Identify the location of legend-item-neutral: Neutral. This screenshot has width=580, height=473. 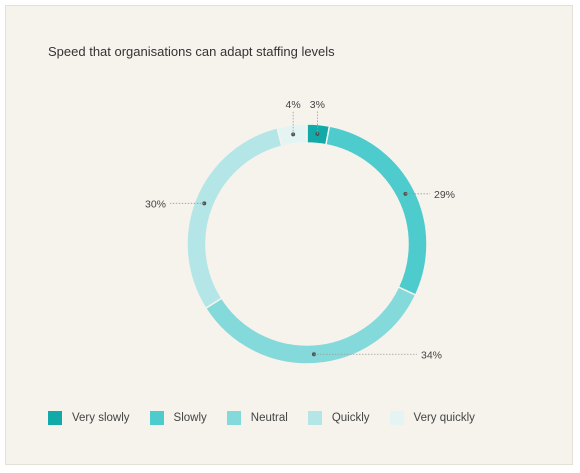
(257, 418).